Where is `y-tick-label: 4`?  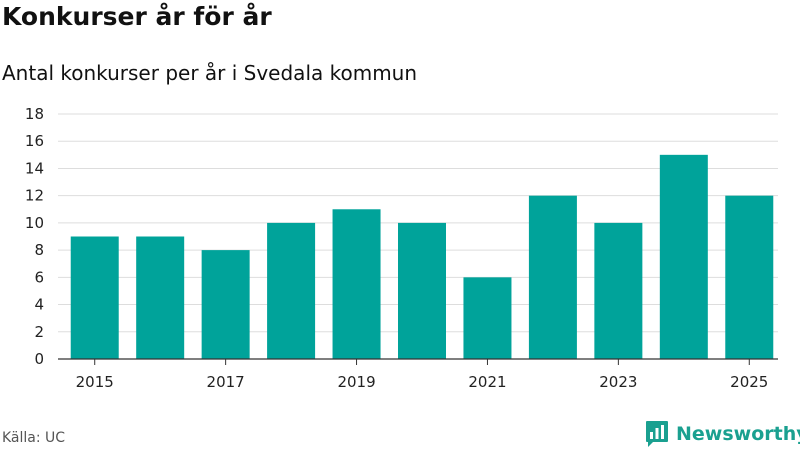
y-tick-label: 4 is located at coordinates (39, 305).